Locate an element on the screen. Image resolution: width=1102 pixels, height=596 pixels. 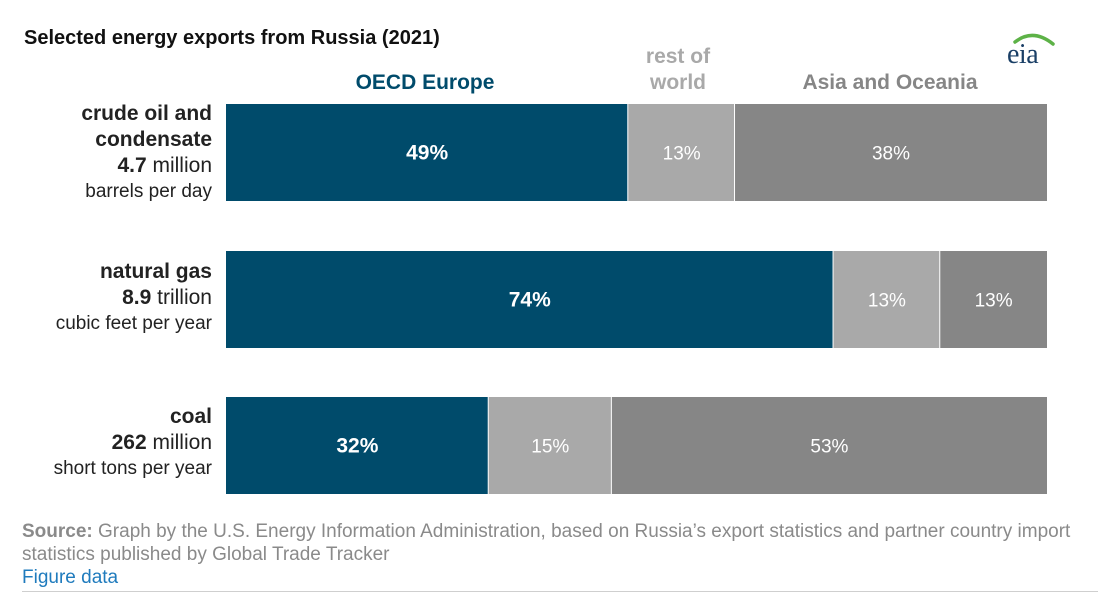
category-amount-value: 8.9 is located at coordinates (137, 297).